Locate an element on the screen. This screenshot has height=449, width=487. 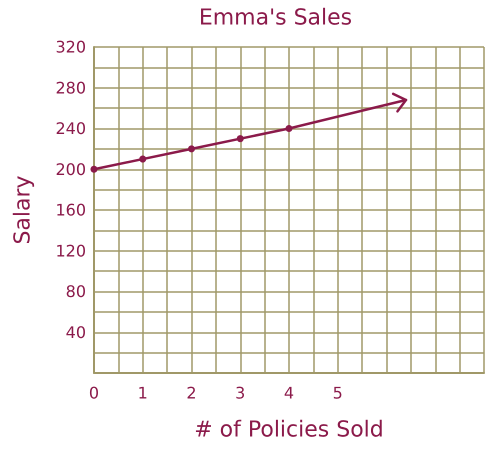
x-tick-label: 1 is located at coordinates (143, 393).